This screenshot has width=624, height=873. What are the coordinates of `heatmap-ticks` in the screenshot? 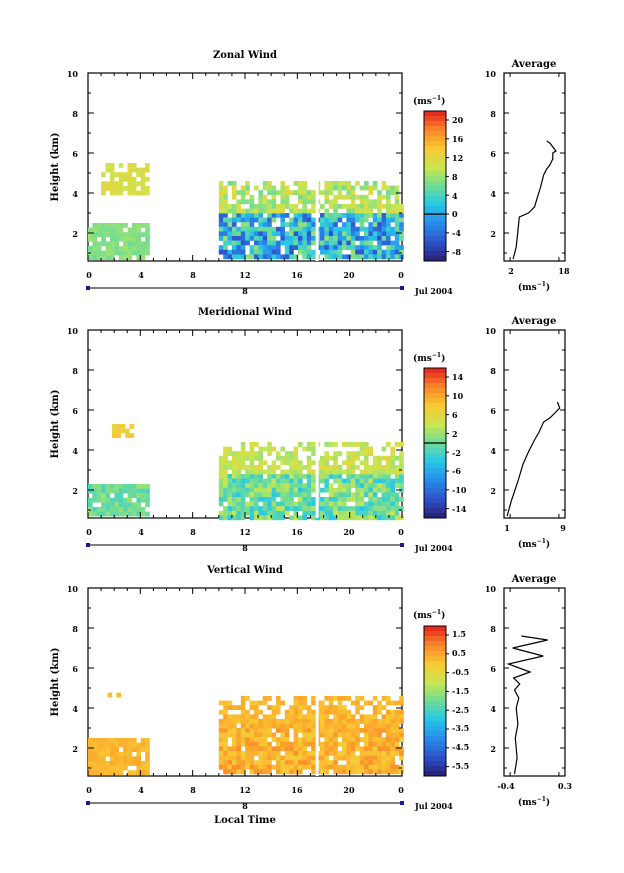 It's located at (245, 681).